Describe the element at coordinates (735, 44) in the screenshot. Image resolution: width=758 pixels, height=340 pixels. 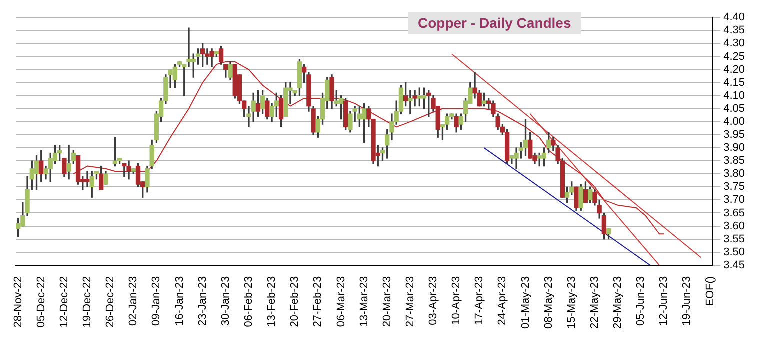
I see `y-tick-label: 4.30` at that location.